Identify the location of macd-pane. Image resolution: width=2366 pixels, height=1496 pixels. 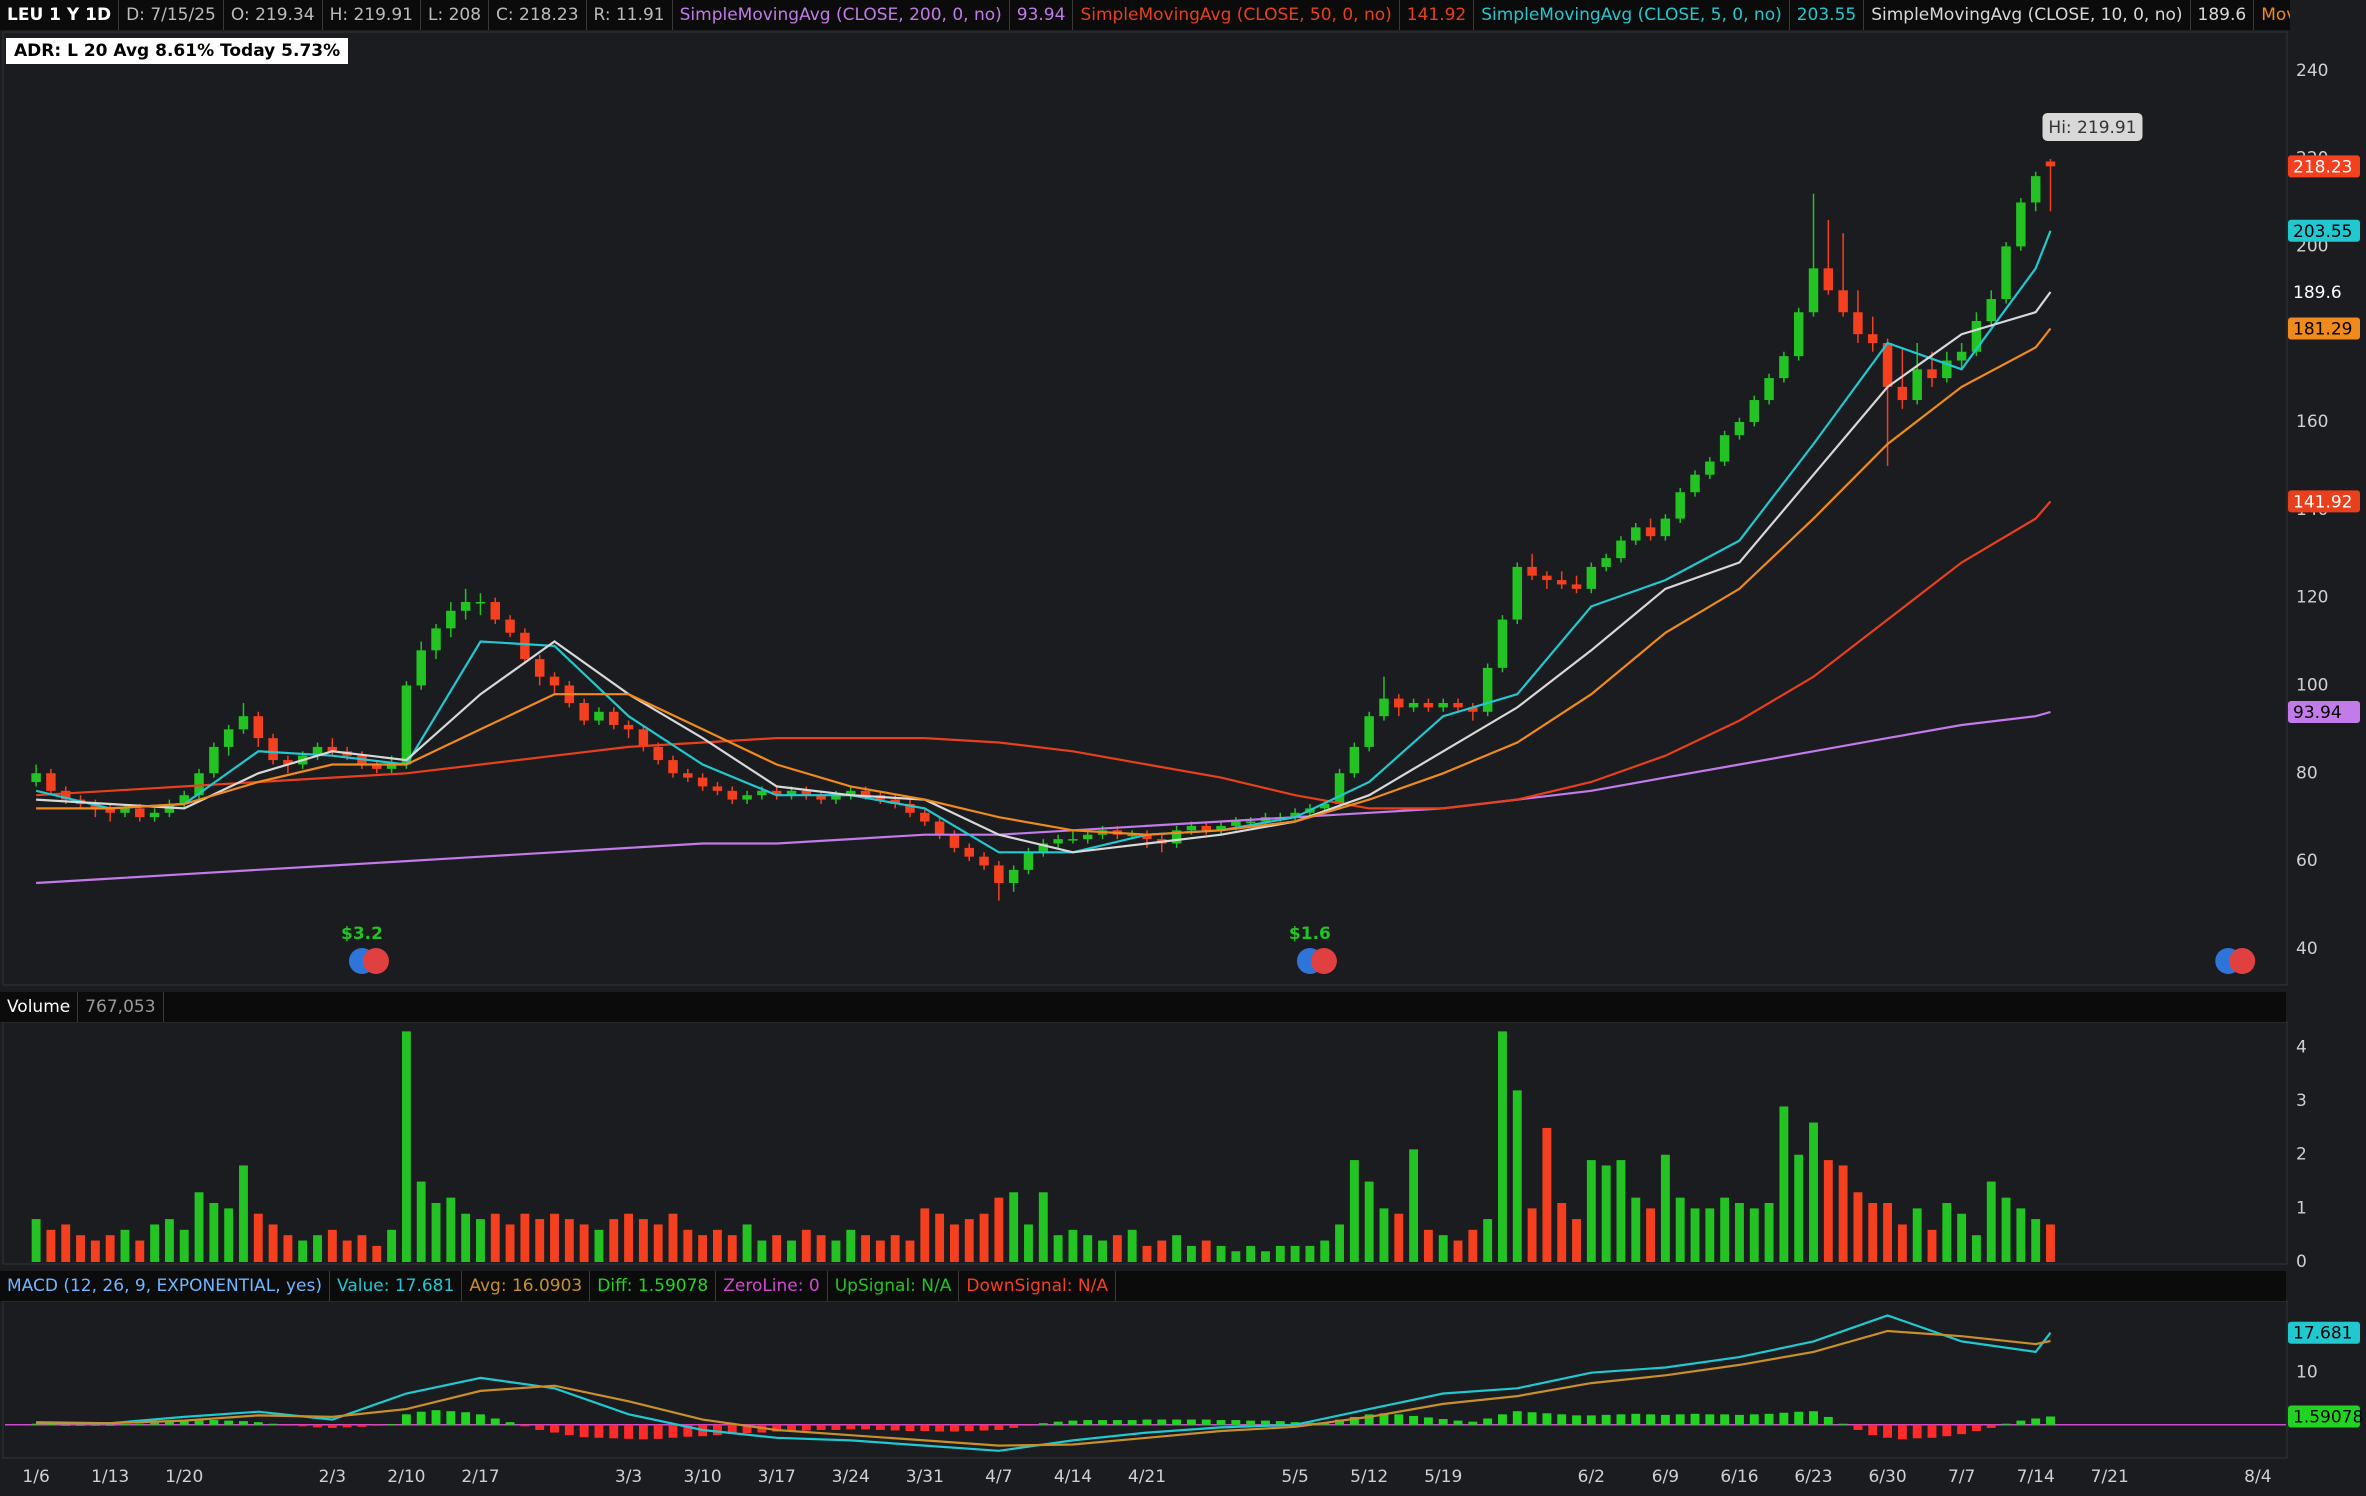
(1145, 1379).